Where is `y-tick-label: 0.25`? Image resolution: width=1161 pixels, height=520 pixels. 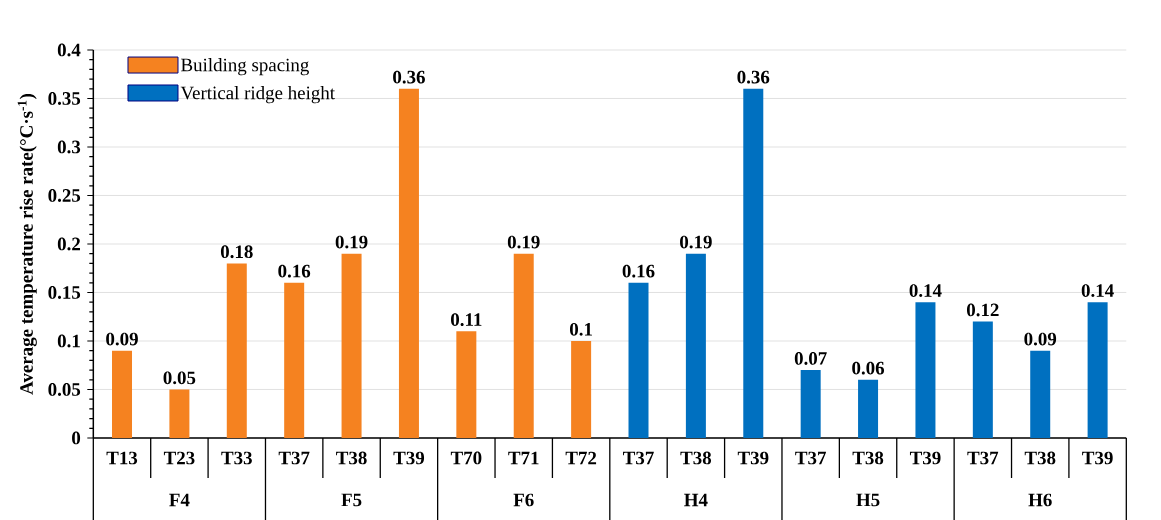 y-tick-label: 0.25 is located at coordinates (64, 195).